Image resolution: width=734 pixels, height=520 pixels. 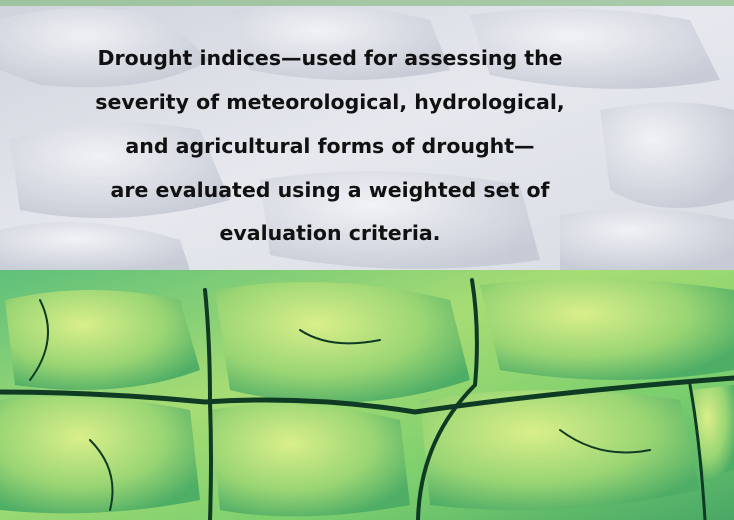 What do you see at coordinates (330, 233) in the screenshot?
I see `callout-line: evaluation criteria.` at bounding box center [330, 233].